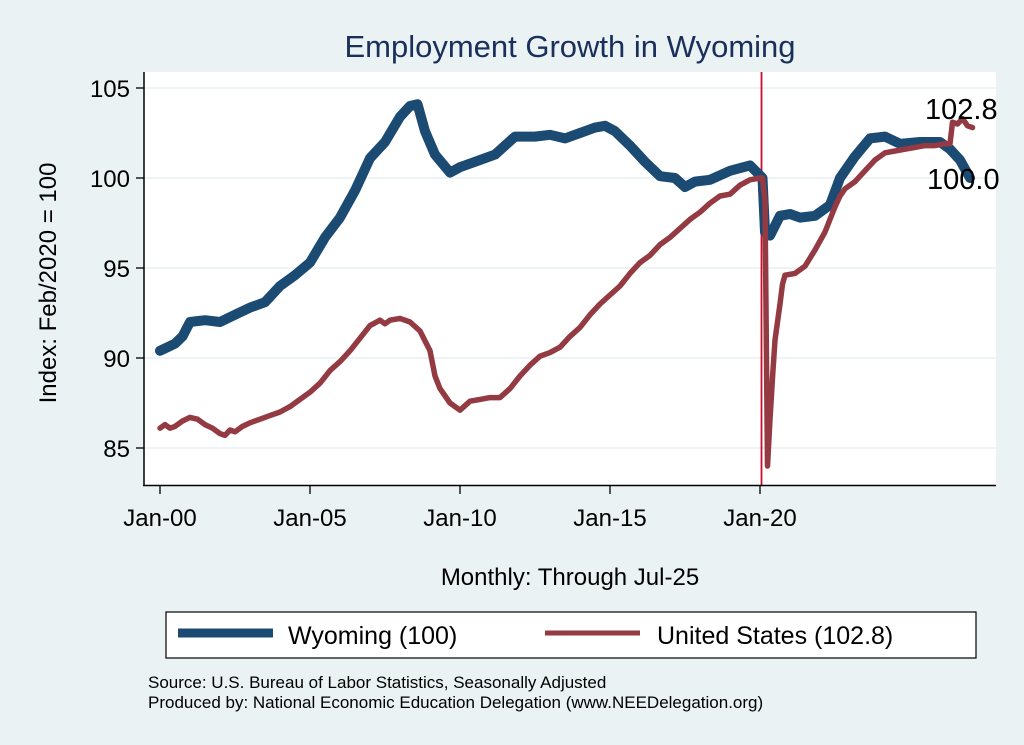  What do you see at coordinates (775, 636) in the screenshot?
I see `legend-label-united-states: United States (102.8)` at bounding box center [775, 636].